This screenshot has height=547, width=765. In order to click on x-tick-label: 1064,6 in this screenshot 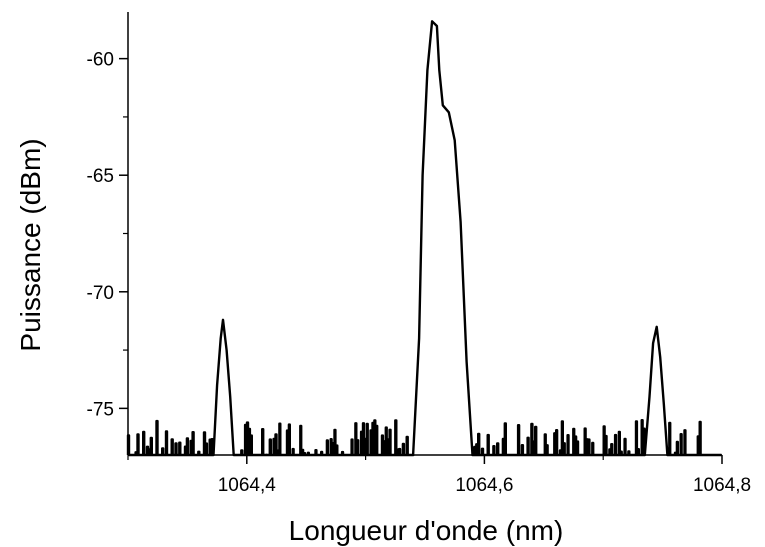, I will do `click(484, 485)`.